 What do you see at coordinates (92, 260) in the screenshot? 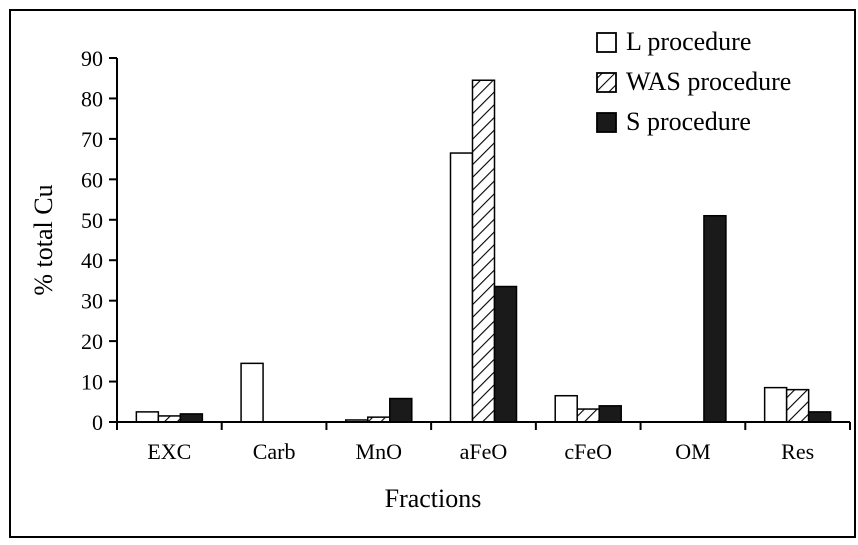
I see `y-tick-label: 40` at bounding box center [92, 260].